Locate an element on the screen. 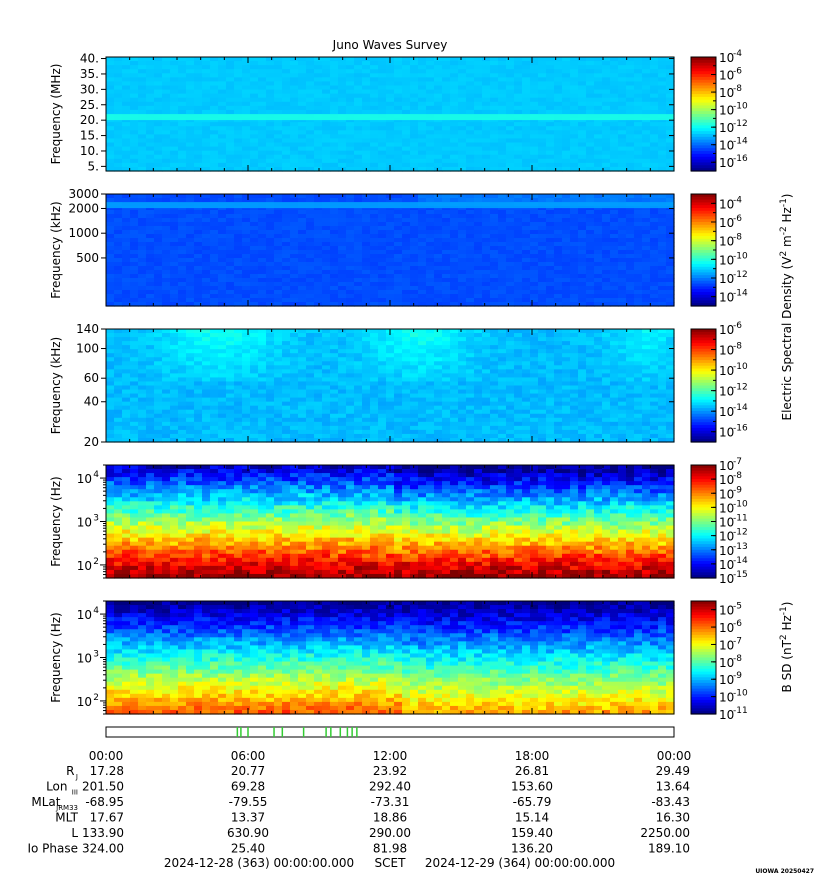 This screenshot has height=880, width=815. colorbar-tick-label: 10 is located at coordinates (726, 260).